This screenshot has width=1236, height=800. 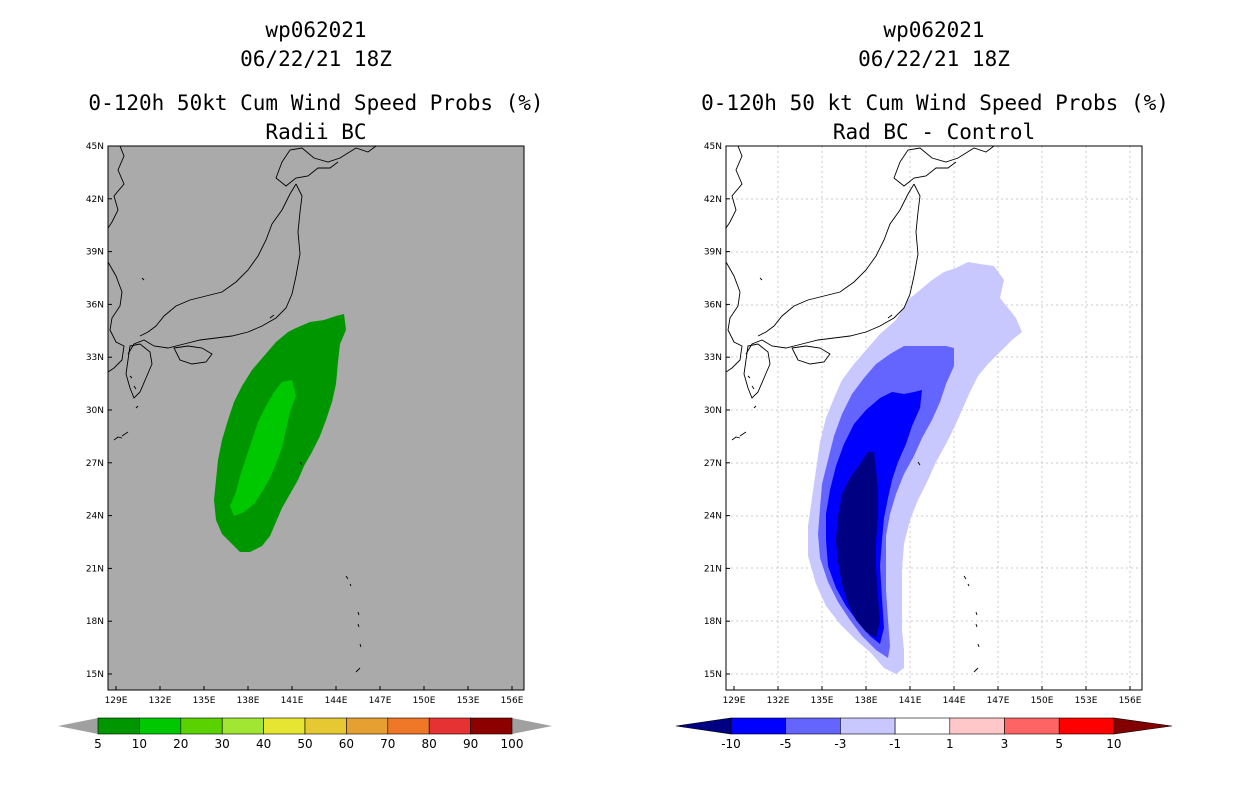 What do you see at coordinates (512, 744) in the screenshot?
I see `left-colorbar-label: 100` at bounding box center [512, 744].